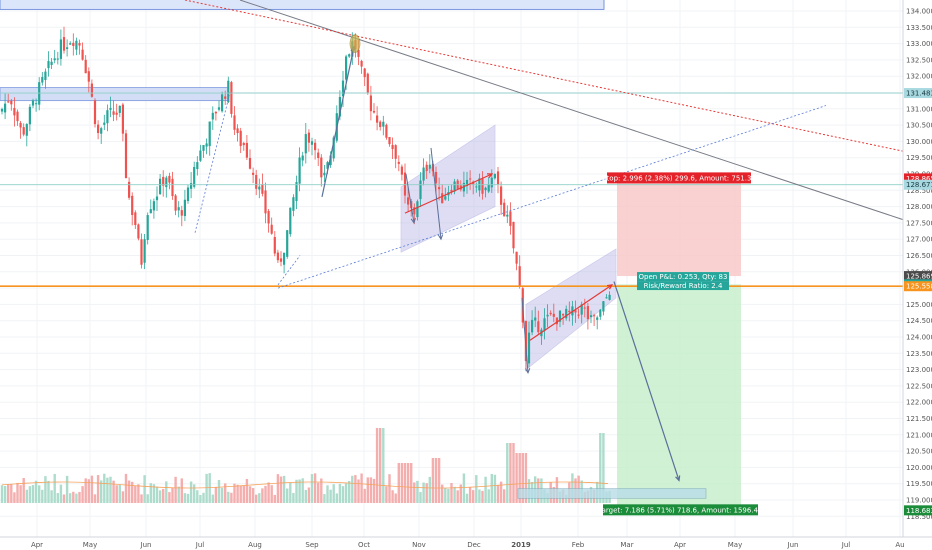  Describe the element at coordinates (679, 178) in the screenshot. I see `stop-label-bg` at that location.